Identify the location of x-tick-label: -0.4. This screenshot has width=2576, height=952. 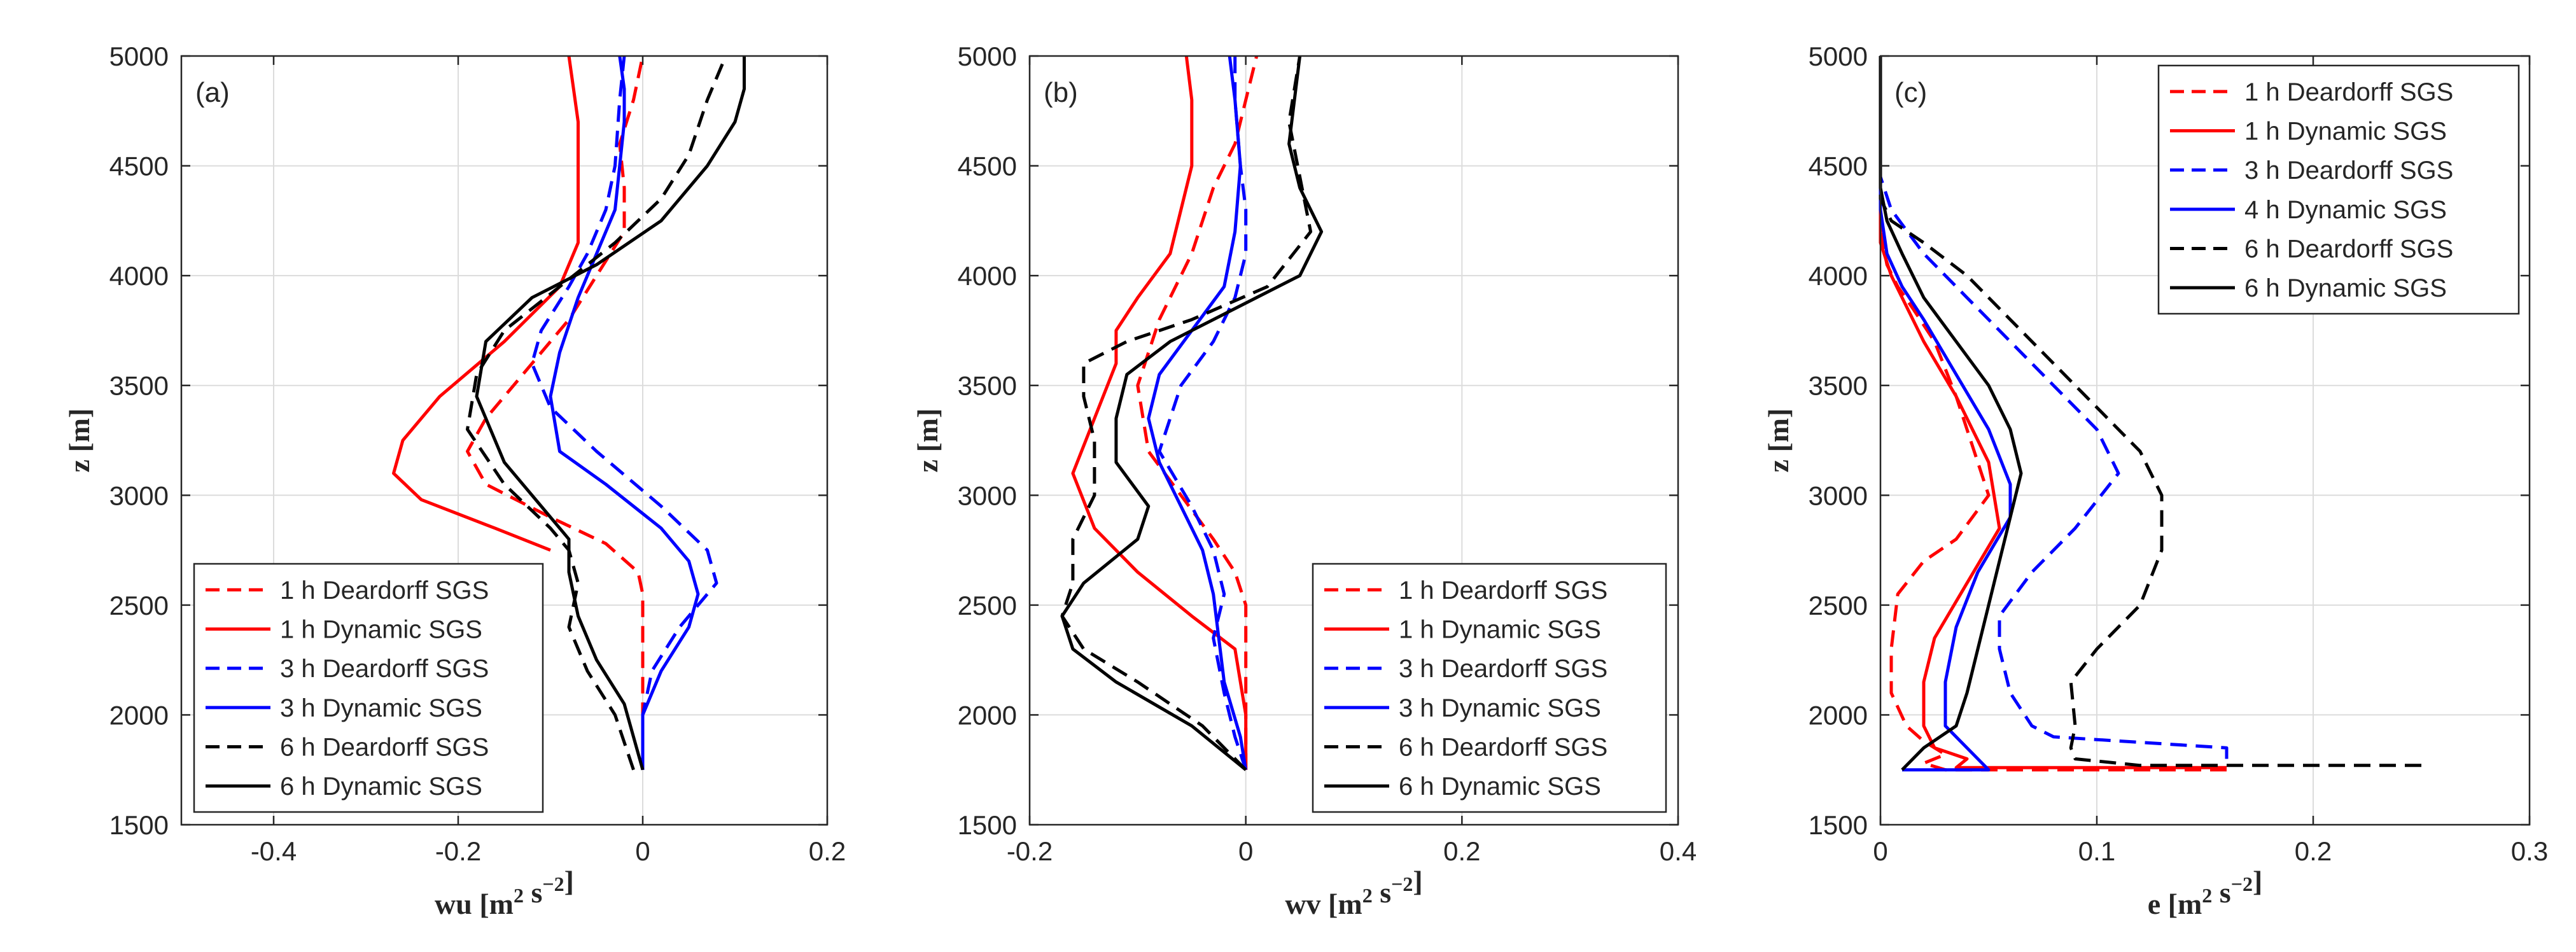
(274, 851).